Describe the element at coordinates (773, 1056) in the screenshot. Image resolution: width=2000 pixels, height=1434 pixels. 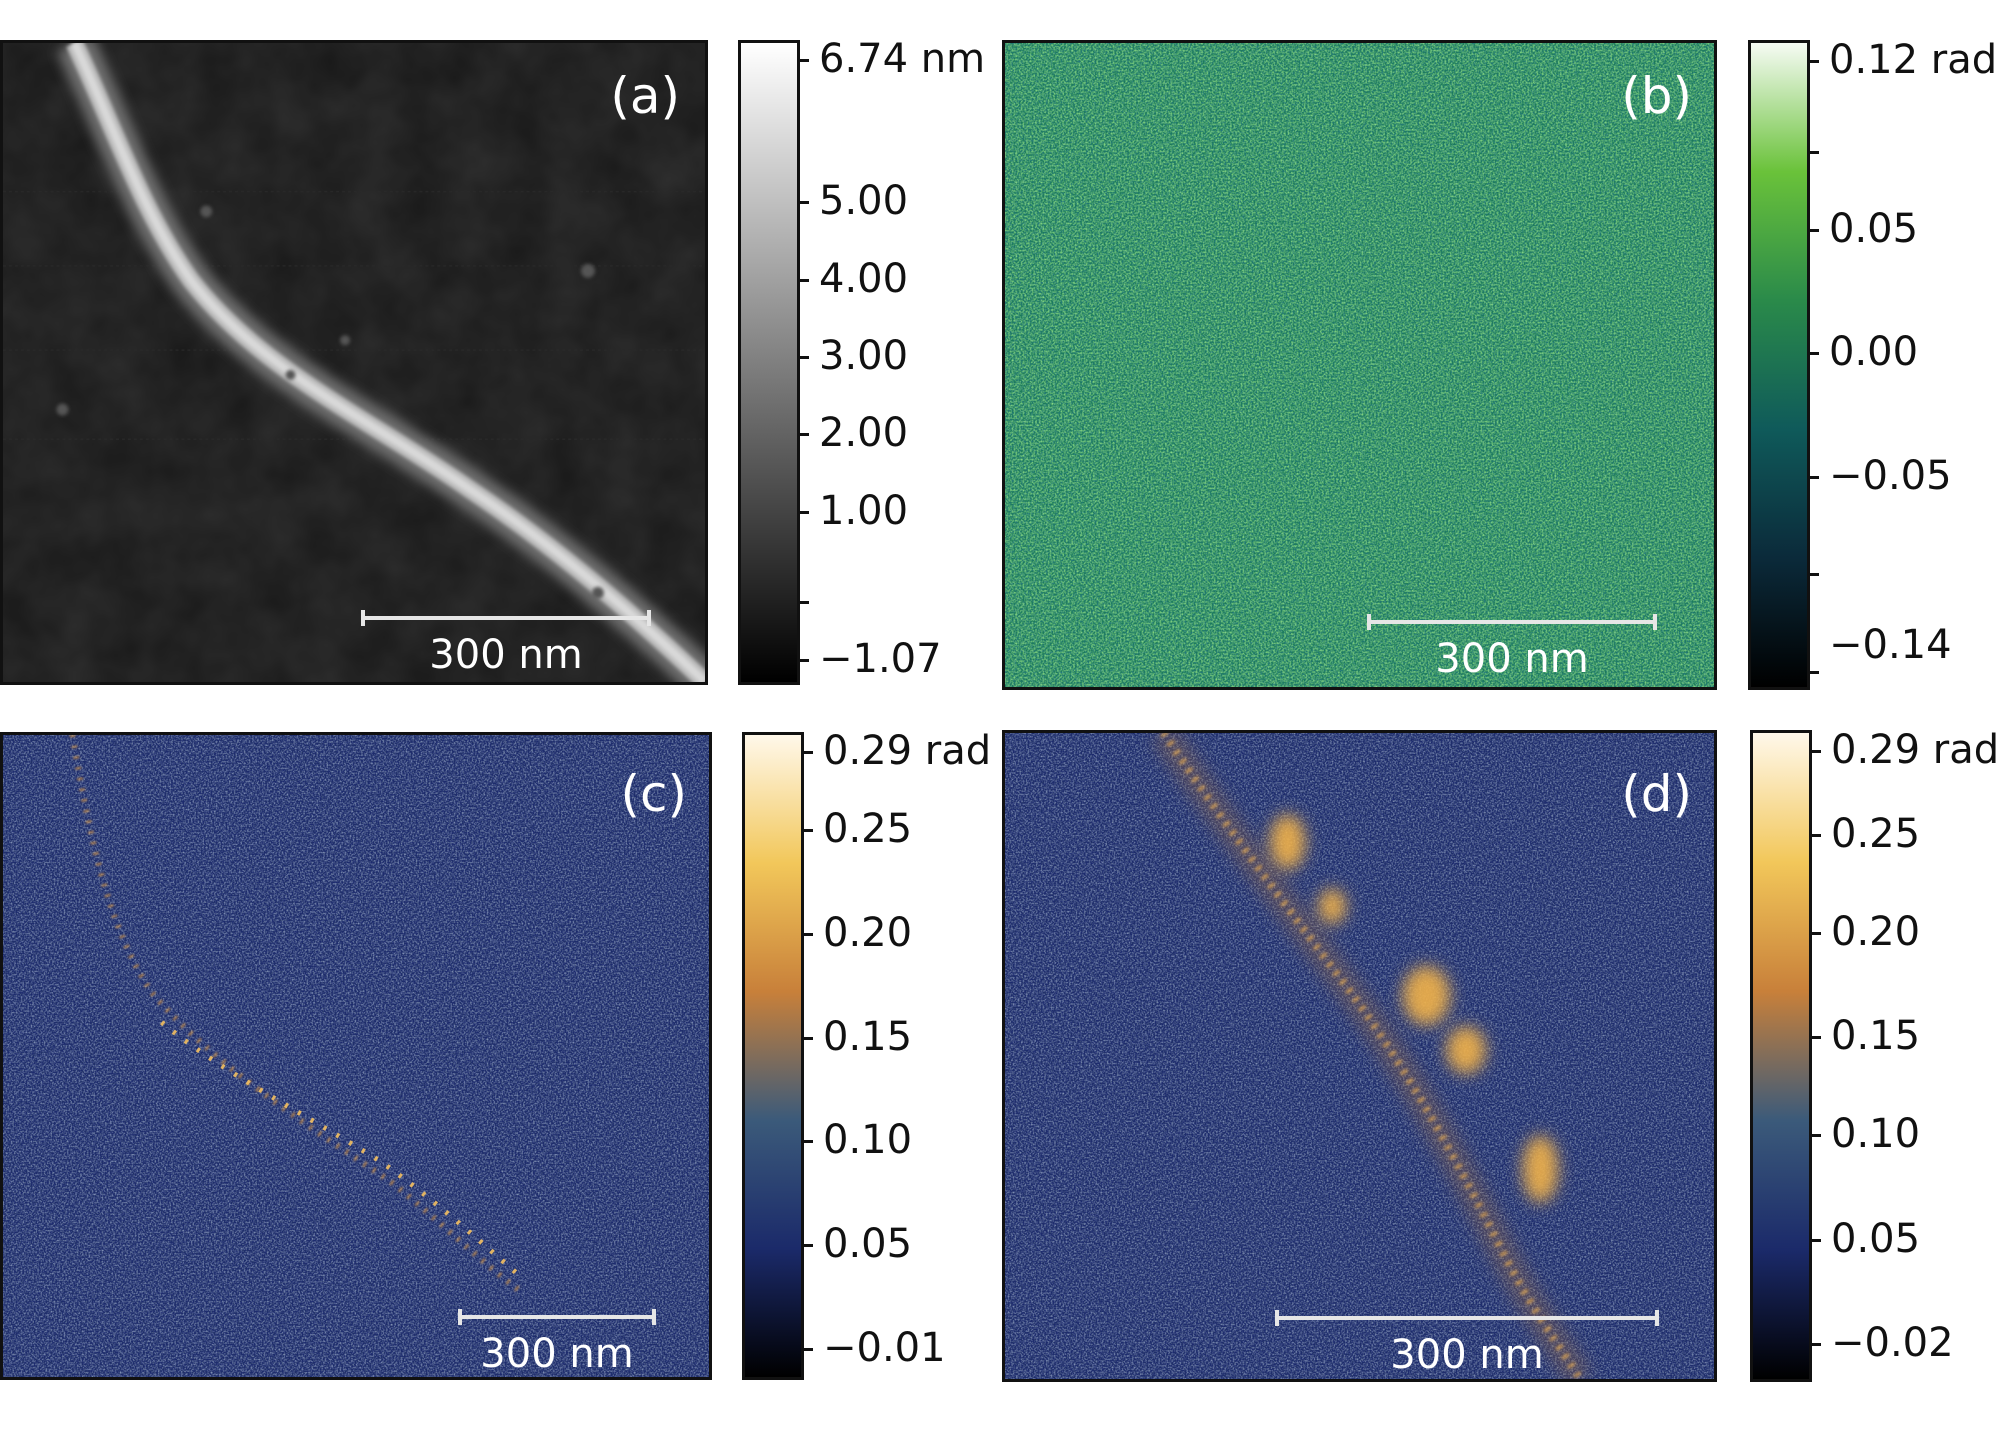
I see `colorbar-c` at that location.